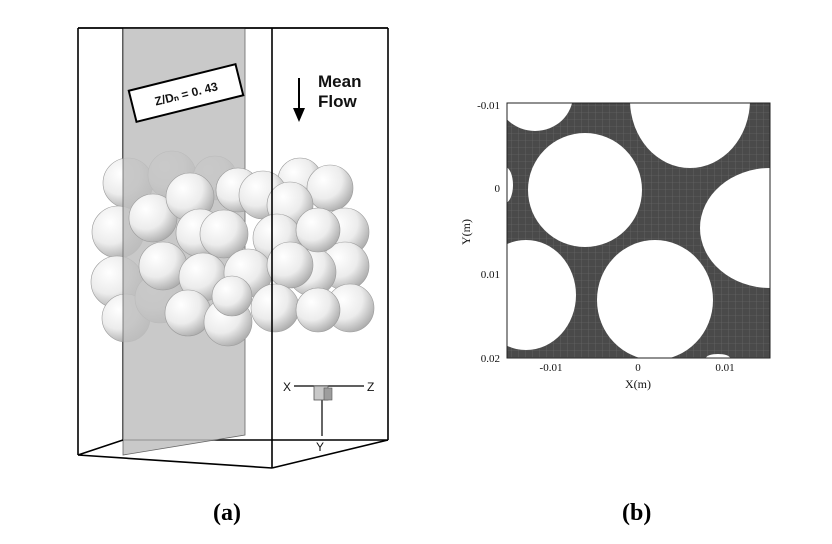 Image resolution: width=832 pixels, height=544 pixels. What do you see at coordinates (299, 100) in the screenshot?
I see `mean-flow-arrow` at bounding box center [299, 100].